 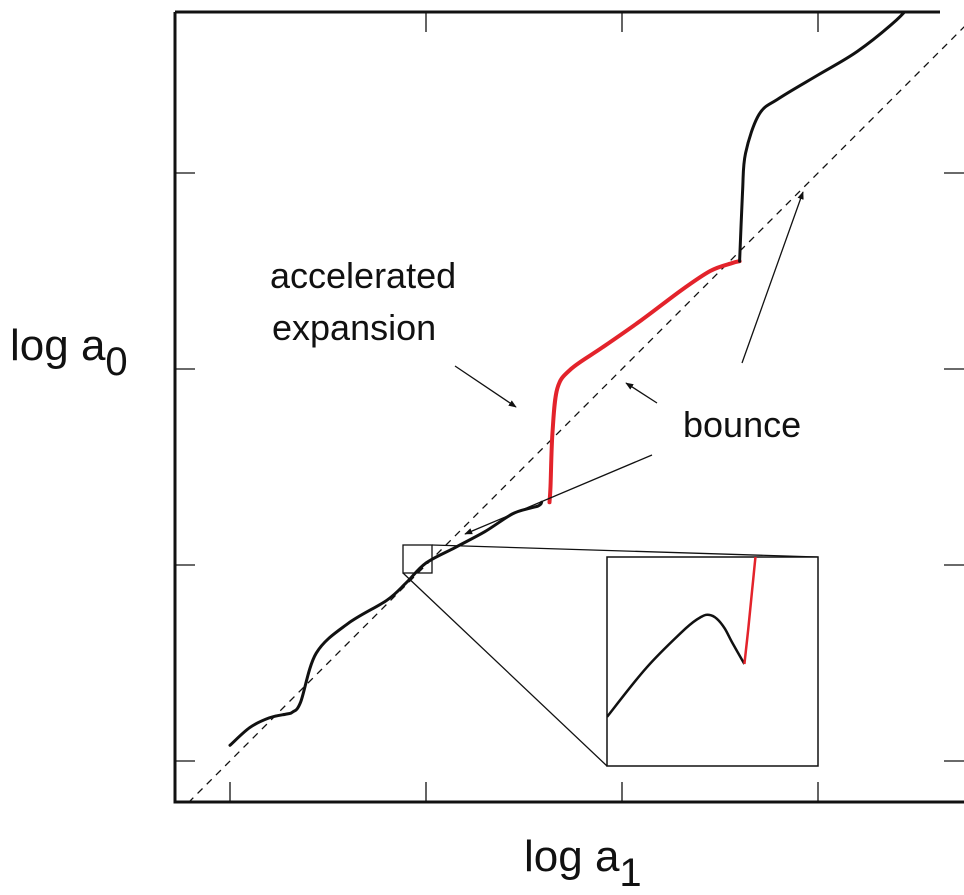 I want to click on y-axis-label-subscript: 0, so click(x=116, y=362).